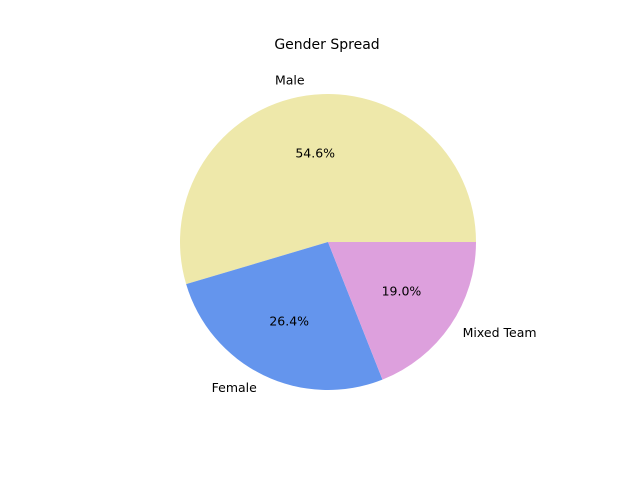 The image size is (640, 480). What do you see at coordinates (235, 387) in the screenshot?
I see `slice-label-female: Female` at bounding box center [235, 387].